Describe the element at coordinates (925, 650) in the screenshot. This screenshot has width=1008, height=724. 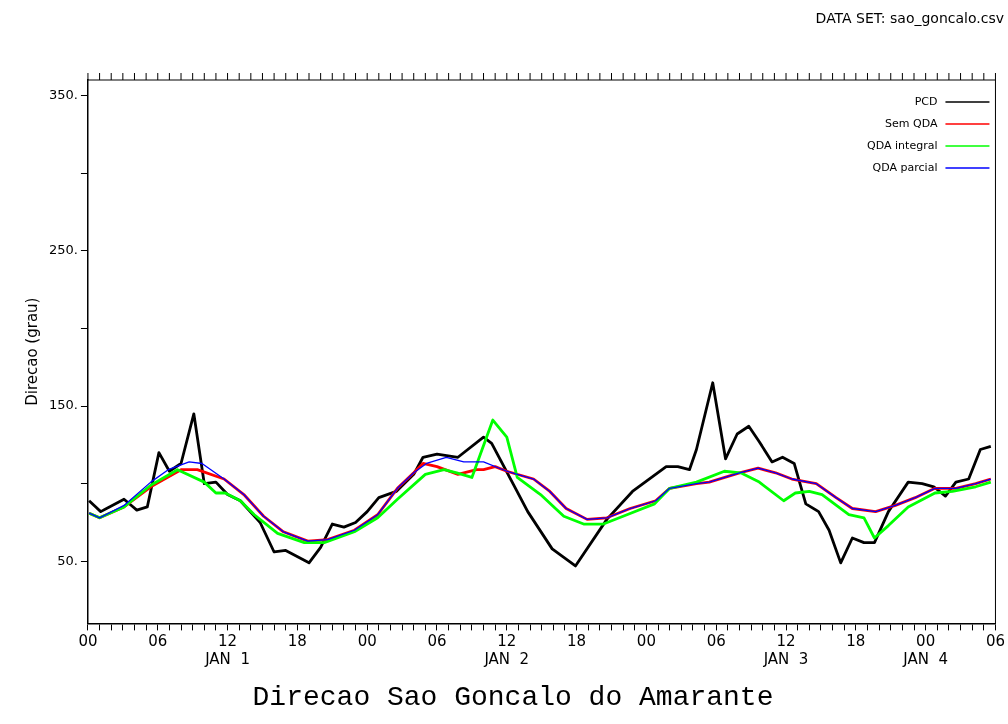
I see `x-tick-label: 00 JAN 4` at that location.